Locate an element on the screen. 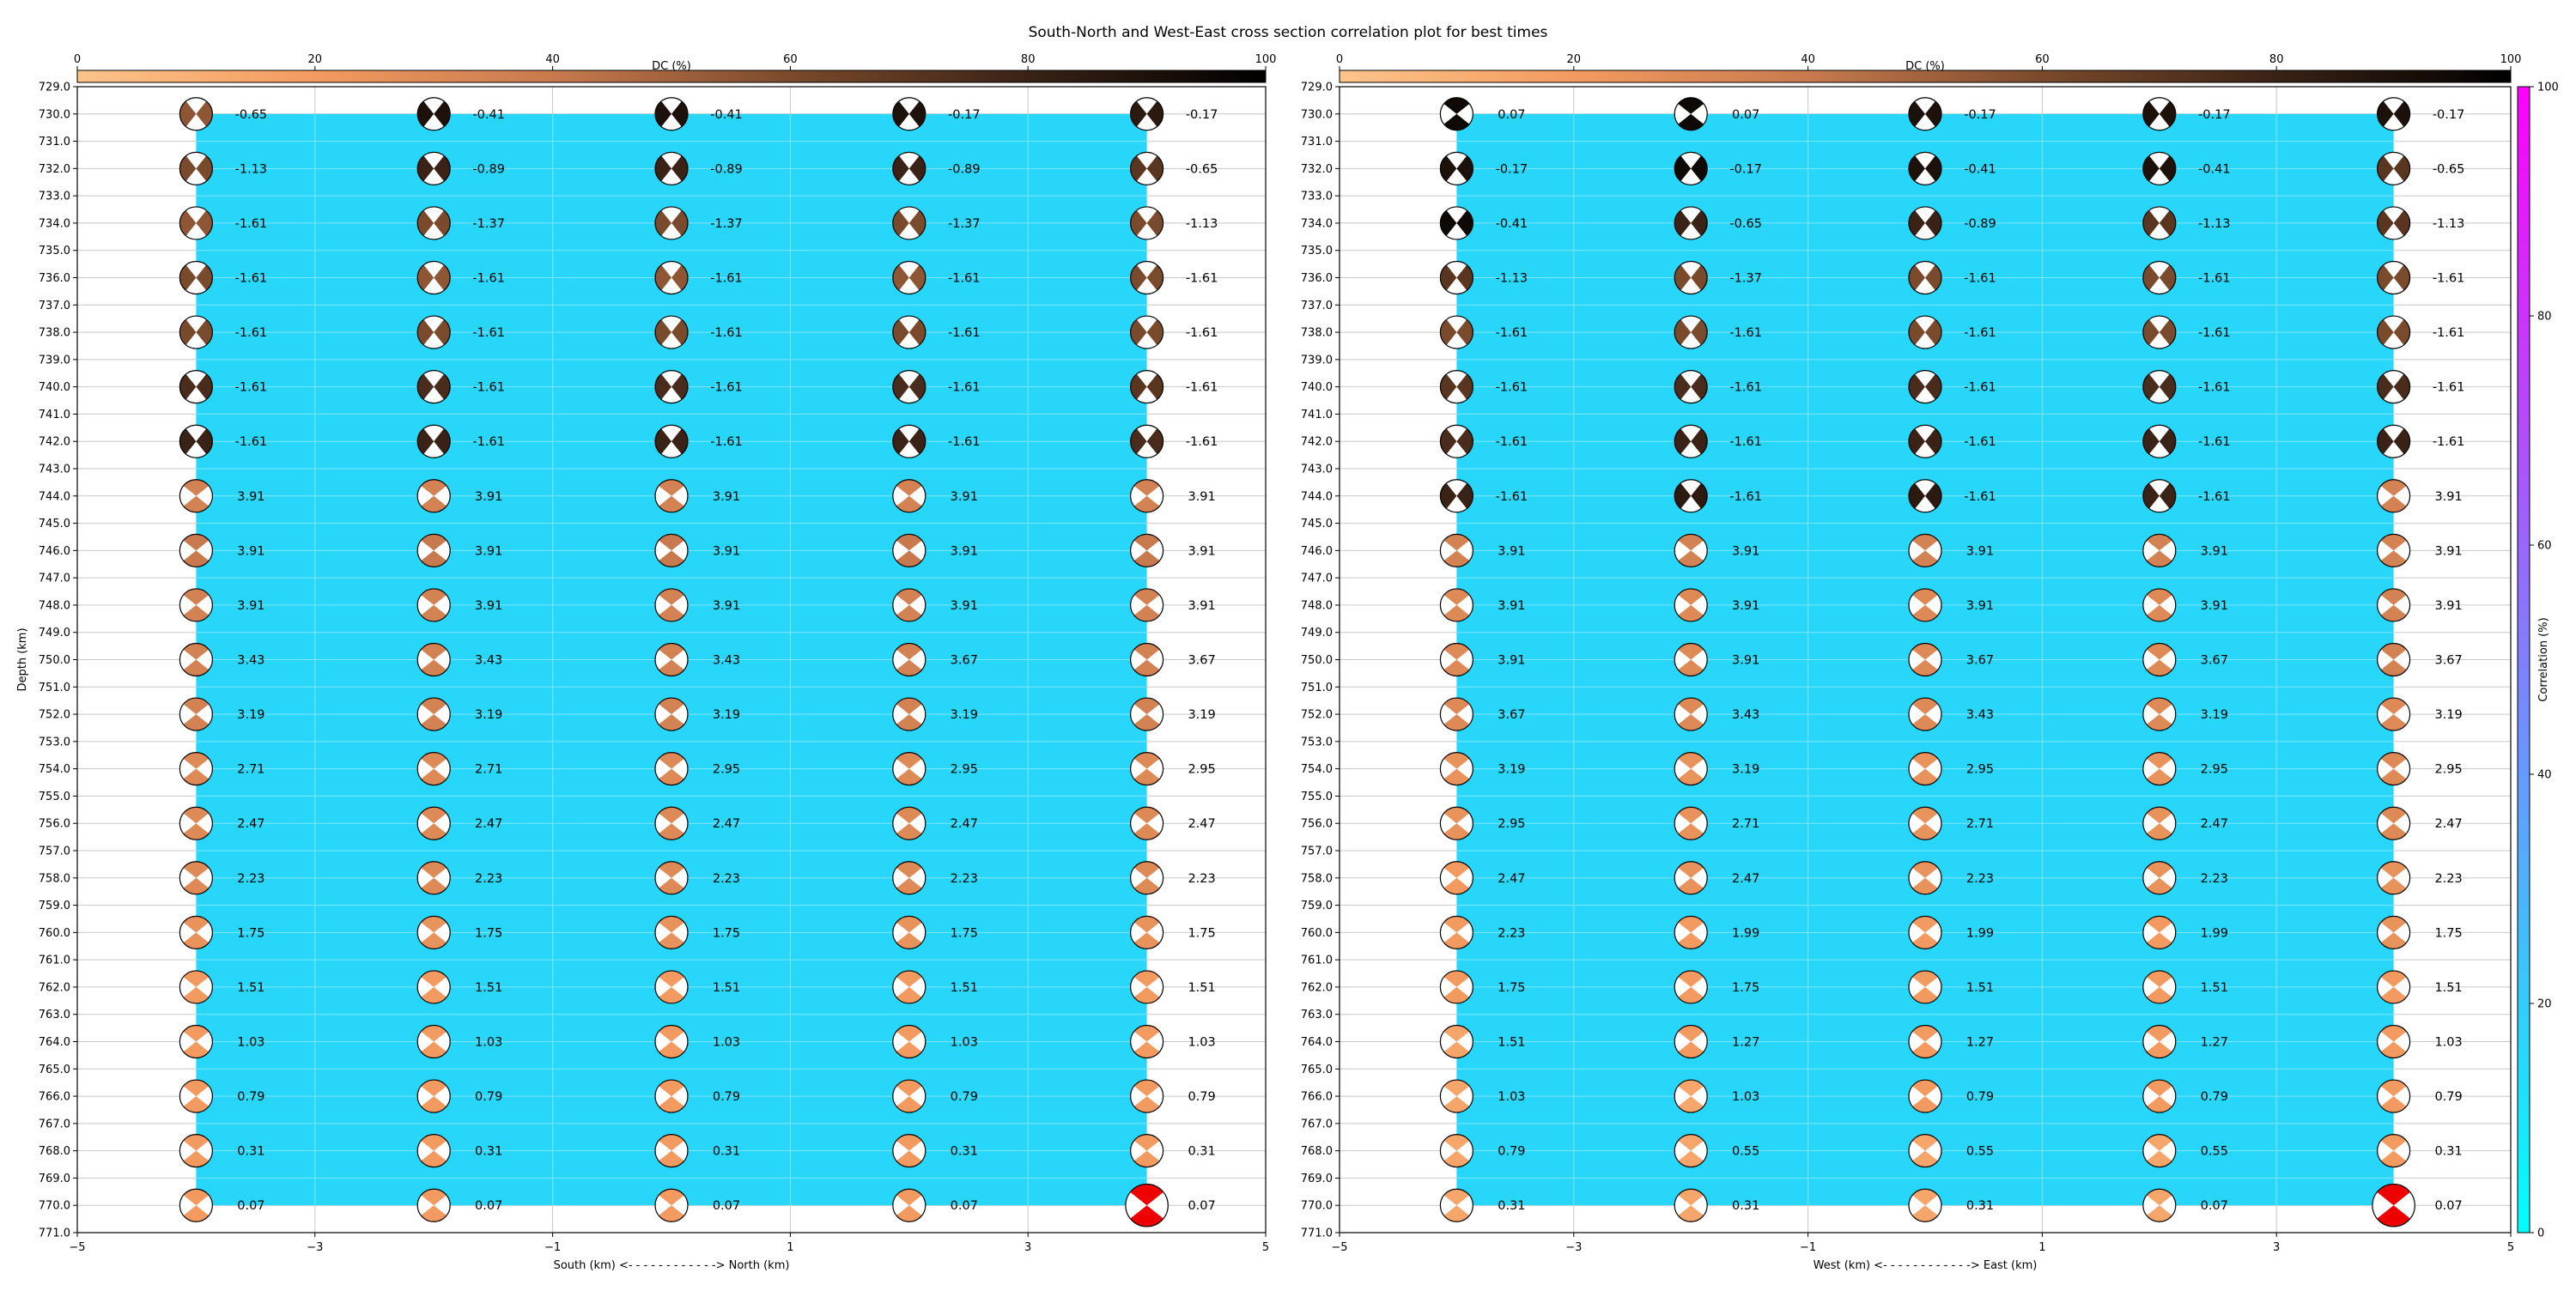 Image resolution: width=2576 pixels, height=1291 pixels. y-tick-label: 759.0 is located at coordinates (1317, 906).